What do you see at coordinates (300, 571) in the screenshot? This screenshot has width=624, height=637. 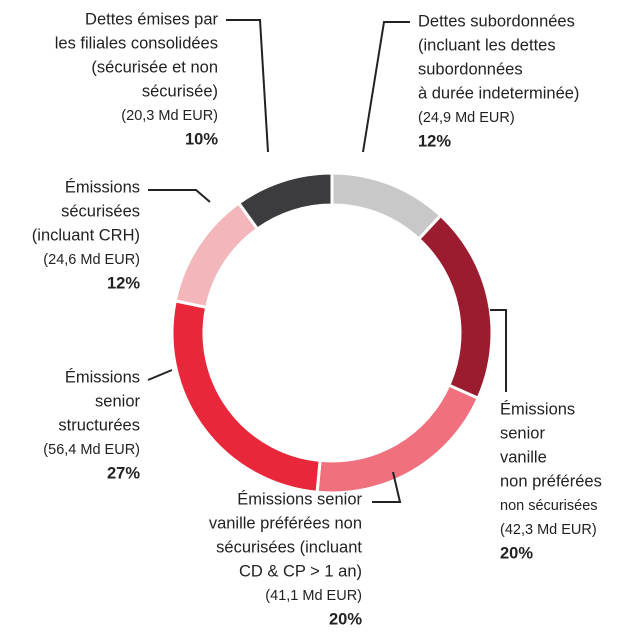 I see `segment-label: CD & CP > 1 an)` at bounding box center [300, 571].